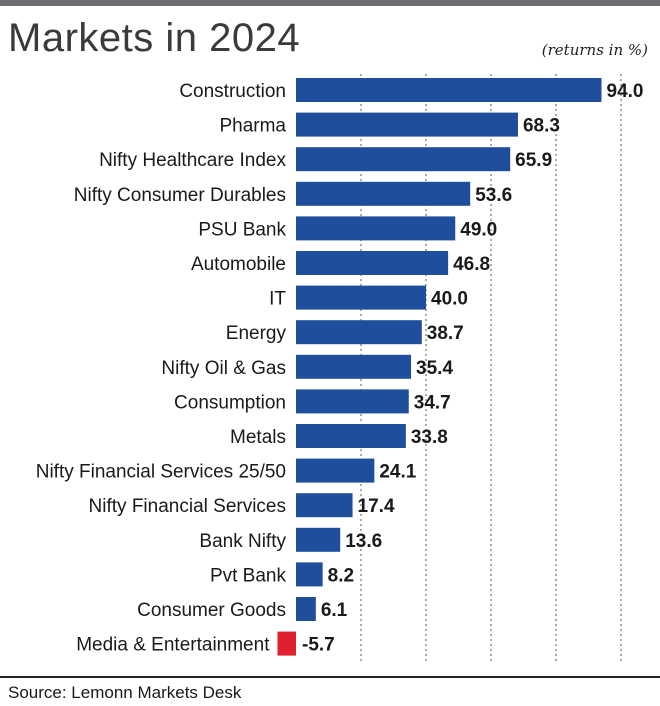 The width and height of the screenshot is (660, 706). Describe the element at coordinates (192, 160) in the screenshot. I see `category-label: Nifty Healthcare Index` at that location.